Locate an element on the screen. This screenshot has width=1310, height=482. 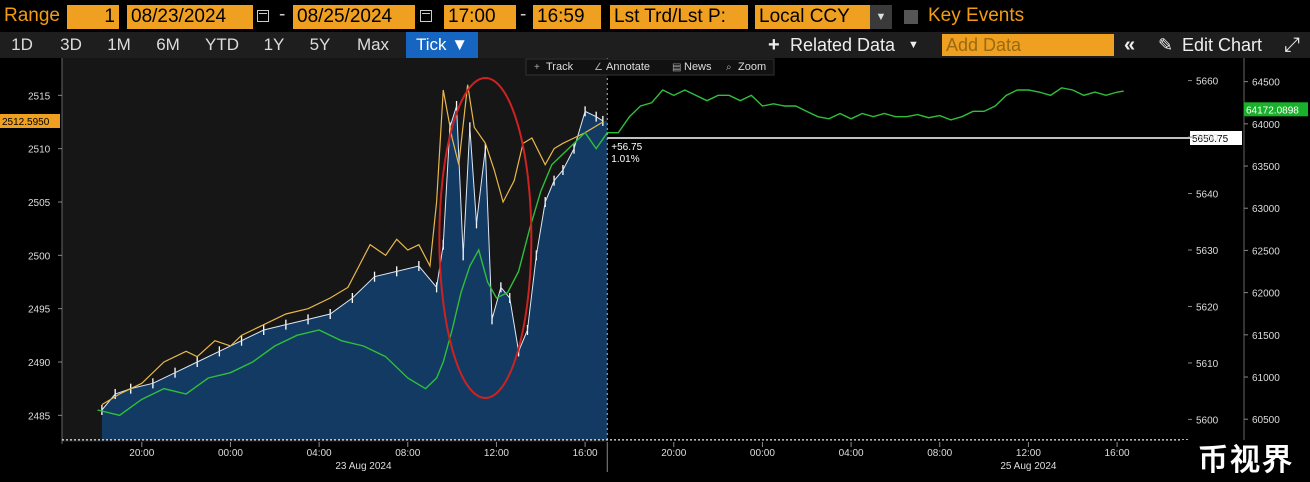
date-label: 23 Aug 2024 is located at coordinates (363, 466).